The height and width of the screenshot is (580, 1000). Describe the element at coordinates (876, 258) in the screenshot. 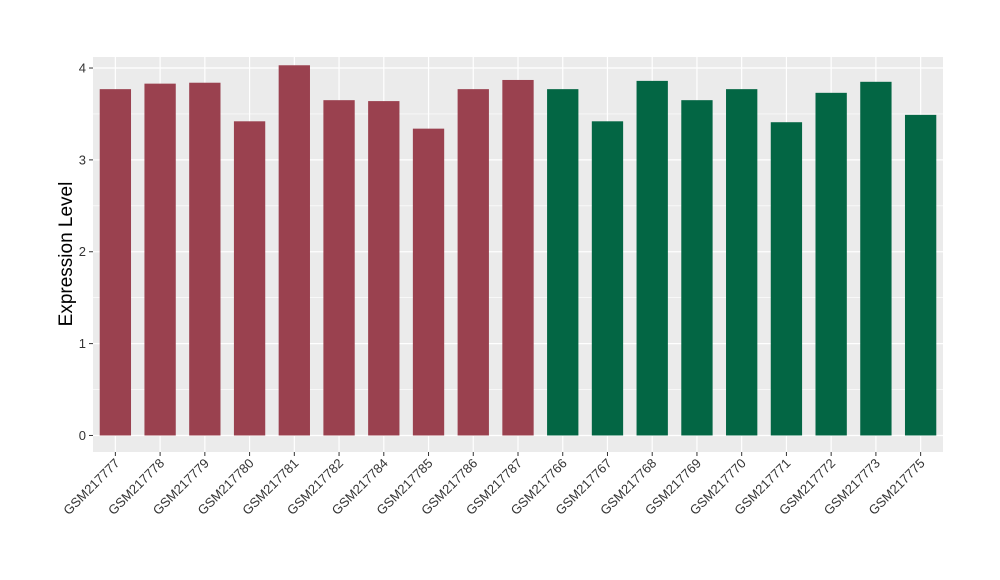

I see `bar-GSM217773` at that location.